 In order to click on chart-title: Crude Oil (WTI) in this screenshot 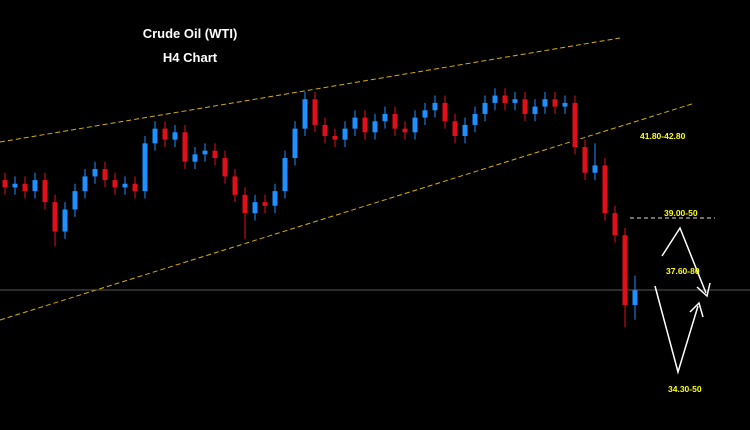, I will do `click(190, 33)`.